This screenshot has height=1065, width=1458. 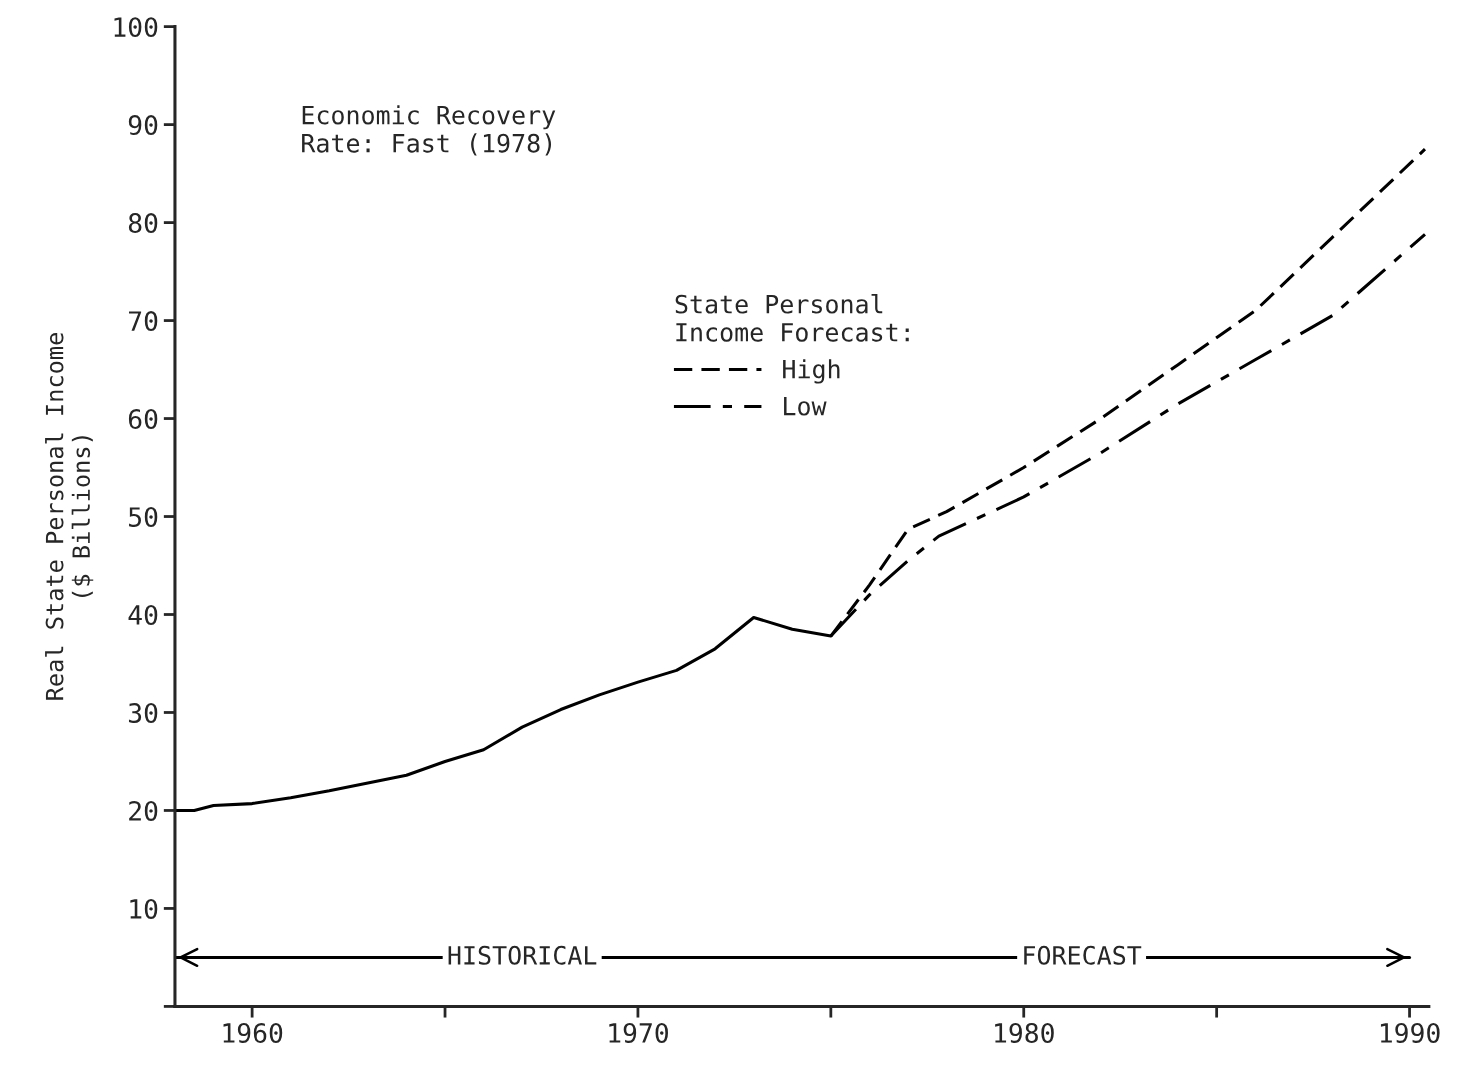 I want to click on y-tick-label: 50, so click(x=143, y=517).